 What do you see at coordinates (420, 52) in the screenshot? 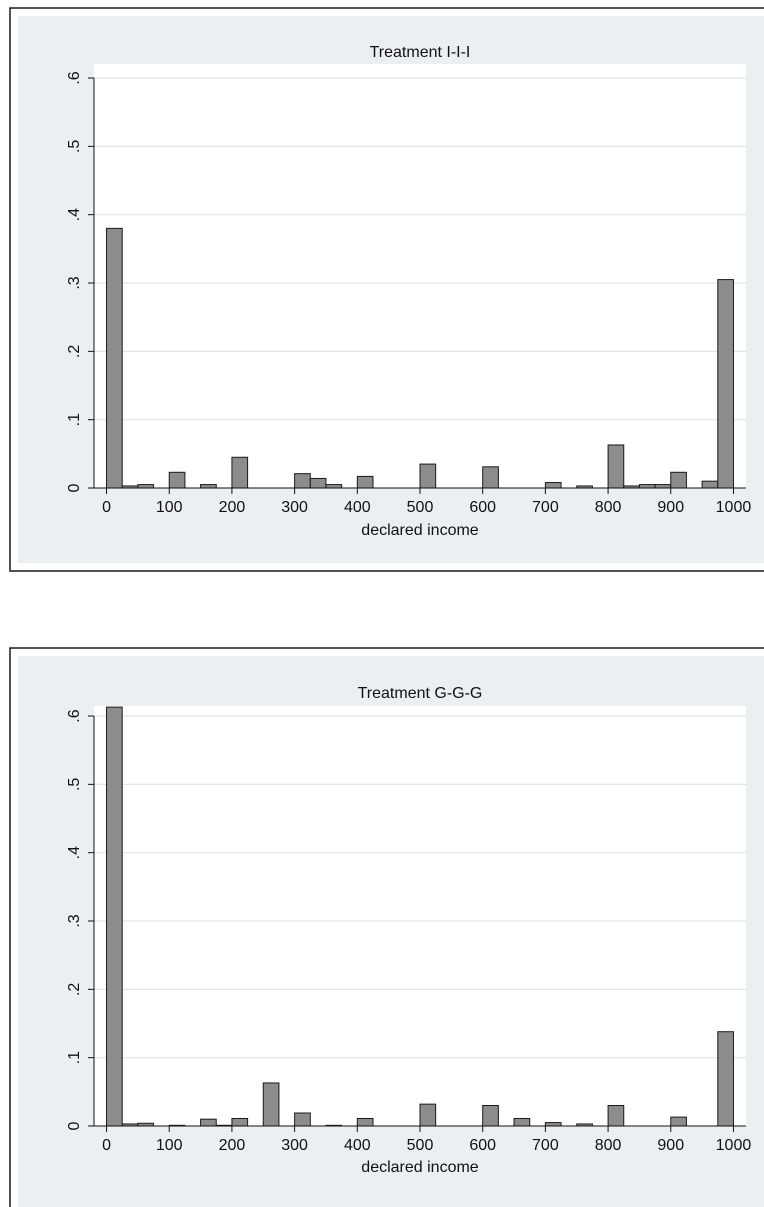
I see `chart-title: Treatment I-I-I` at bounding box center [420, 52].